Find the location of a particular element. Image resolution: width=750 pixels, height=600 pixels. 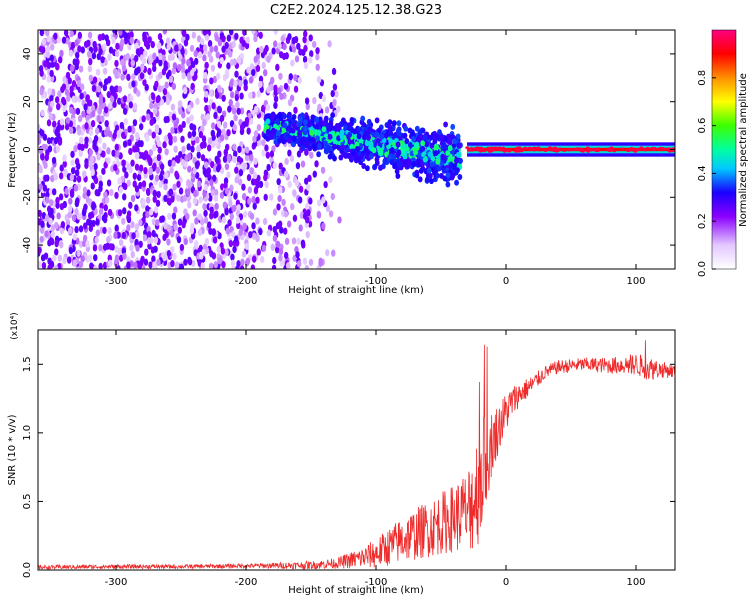

spectrogram-ytick-label: 40 is located at coordinates (27, 54).